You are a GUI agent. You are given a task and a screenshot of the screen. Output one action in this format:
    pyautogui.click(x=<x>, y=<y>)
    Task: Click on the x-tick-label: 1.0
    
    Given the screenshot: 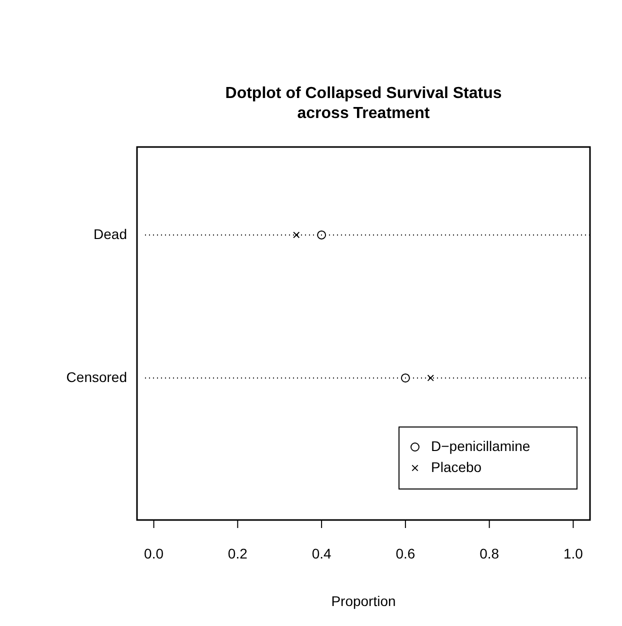 What is the action you would take?
    pyautogui.click(x=573, y=553)
    